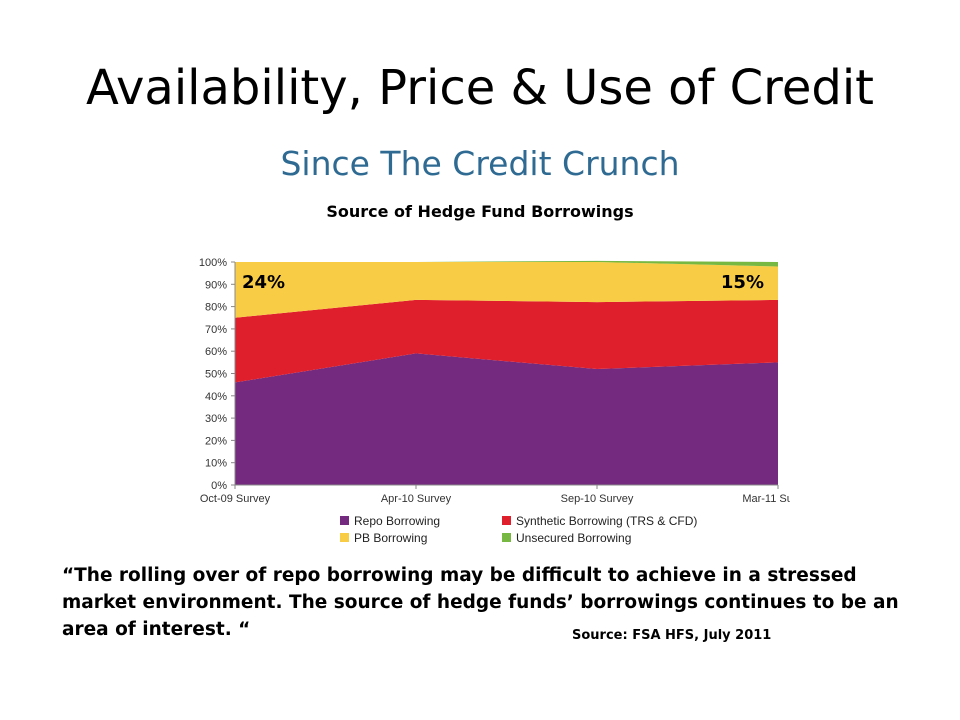 The height and width of the screenshot is (720, 960). Describe the element at coordinates (480, 163) in the screenshot. I see `slide-subtitle: Since The Credit Crunch` at that location.